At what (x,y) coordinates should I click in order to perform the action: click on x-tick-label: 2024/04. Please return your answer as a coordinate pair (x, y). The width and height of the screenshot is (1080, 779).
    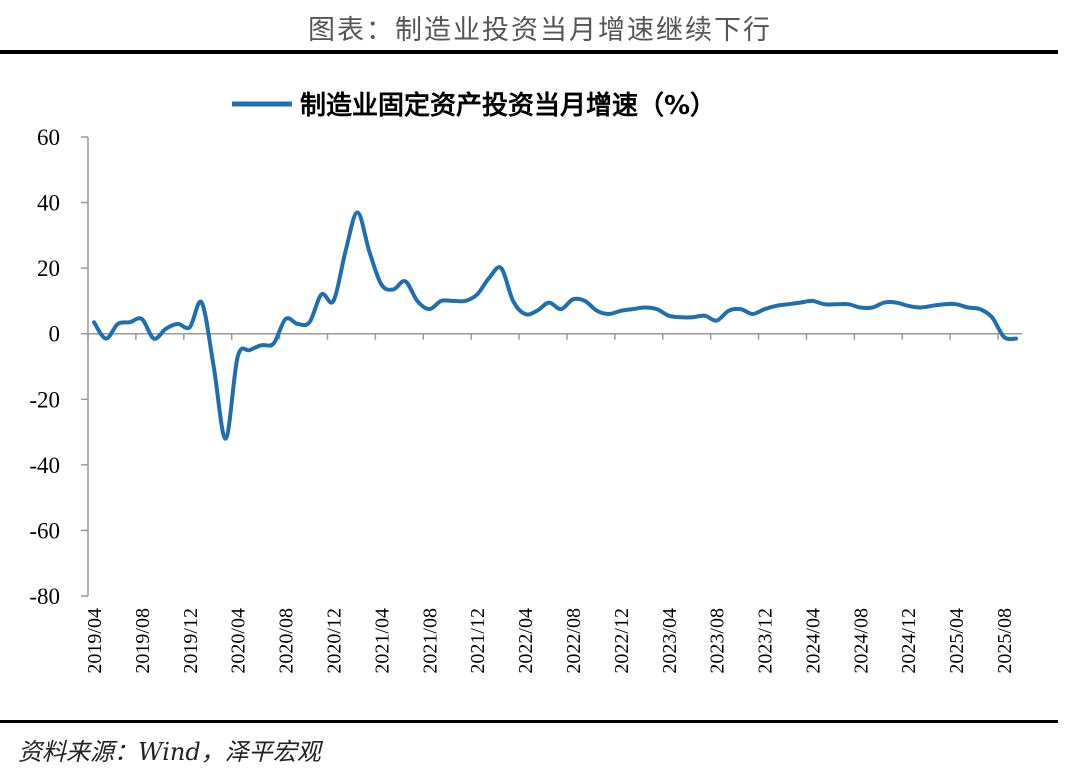
    Looking at the image, I should click on (813, 641).